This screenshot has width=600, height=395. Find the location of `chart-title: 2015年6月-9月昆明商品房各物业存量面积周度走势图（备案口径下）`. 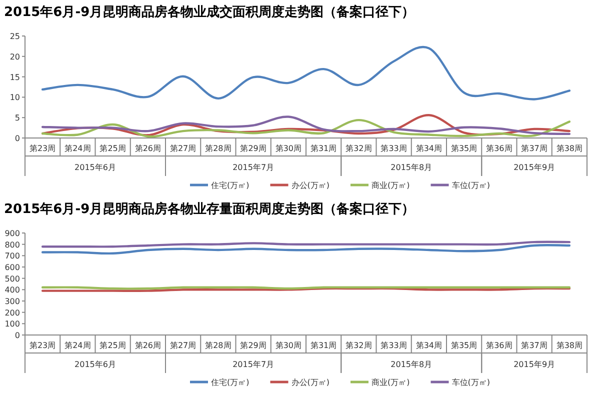

chart-title: 2015年6月-9月昆明商品房各物业存量面积周度走势图（备案口径下） is located at coordinates (209, 209).